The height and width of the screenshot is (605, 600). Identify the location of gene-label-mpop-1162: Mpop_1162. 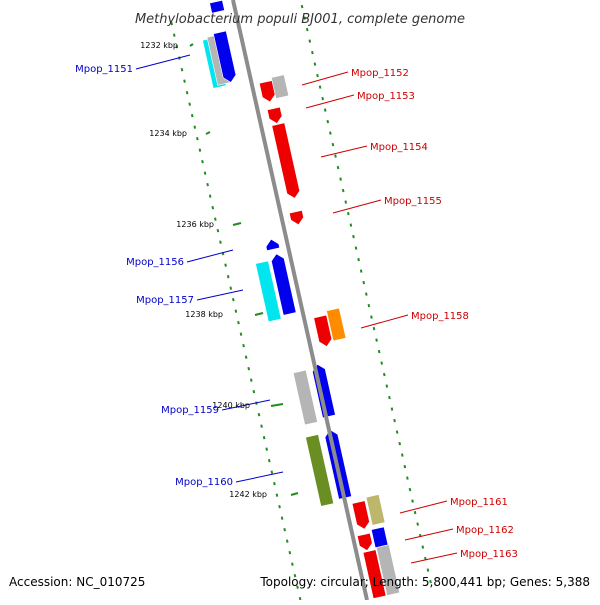
(485, 530).